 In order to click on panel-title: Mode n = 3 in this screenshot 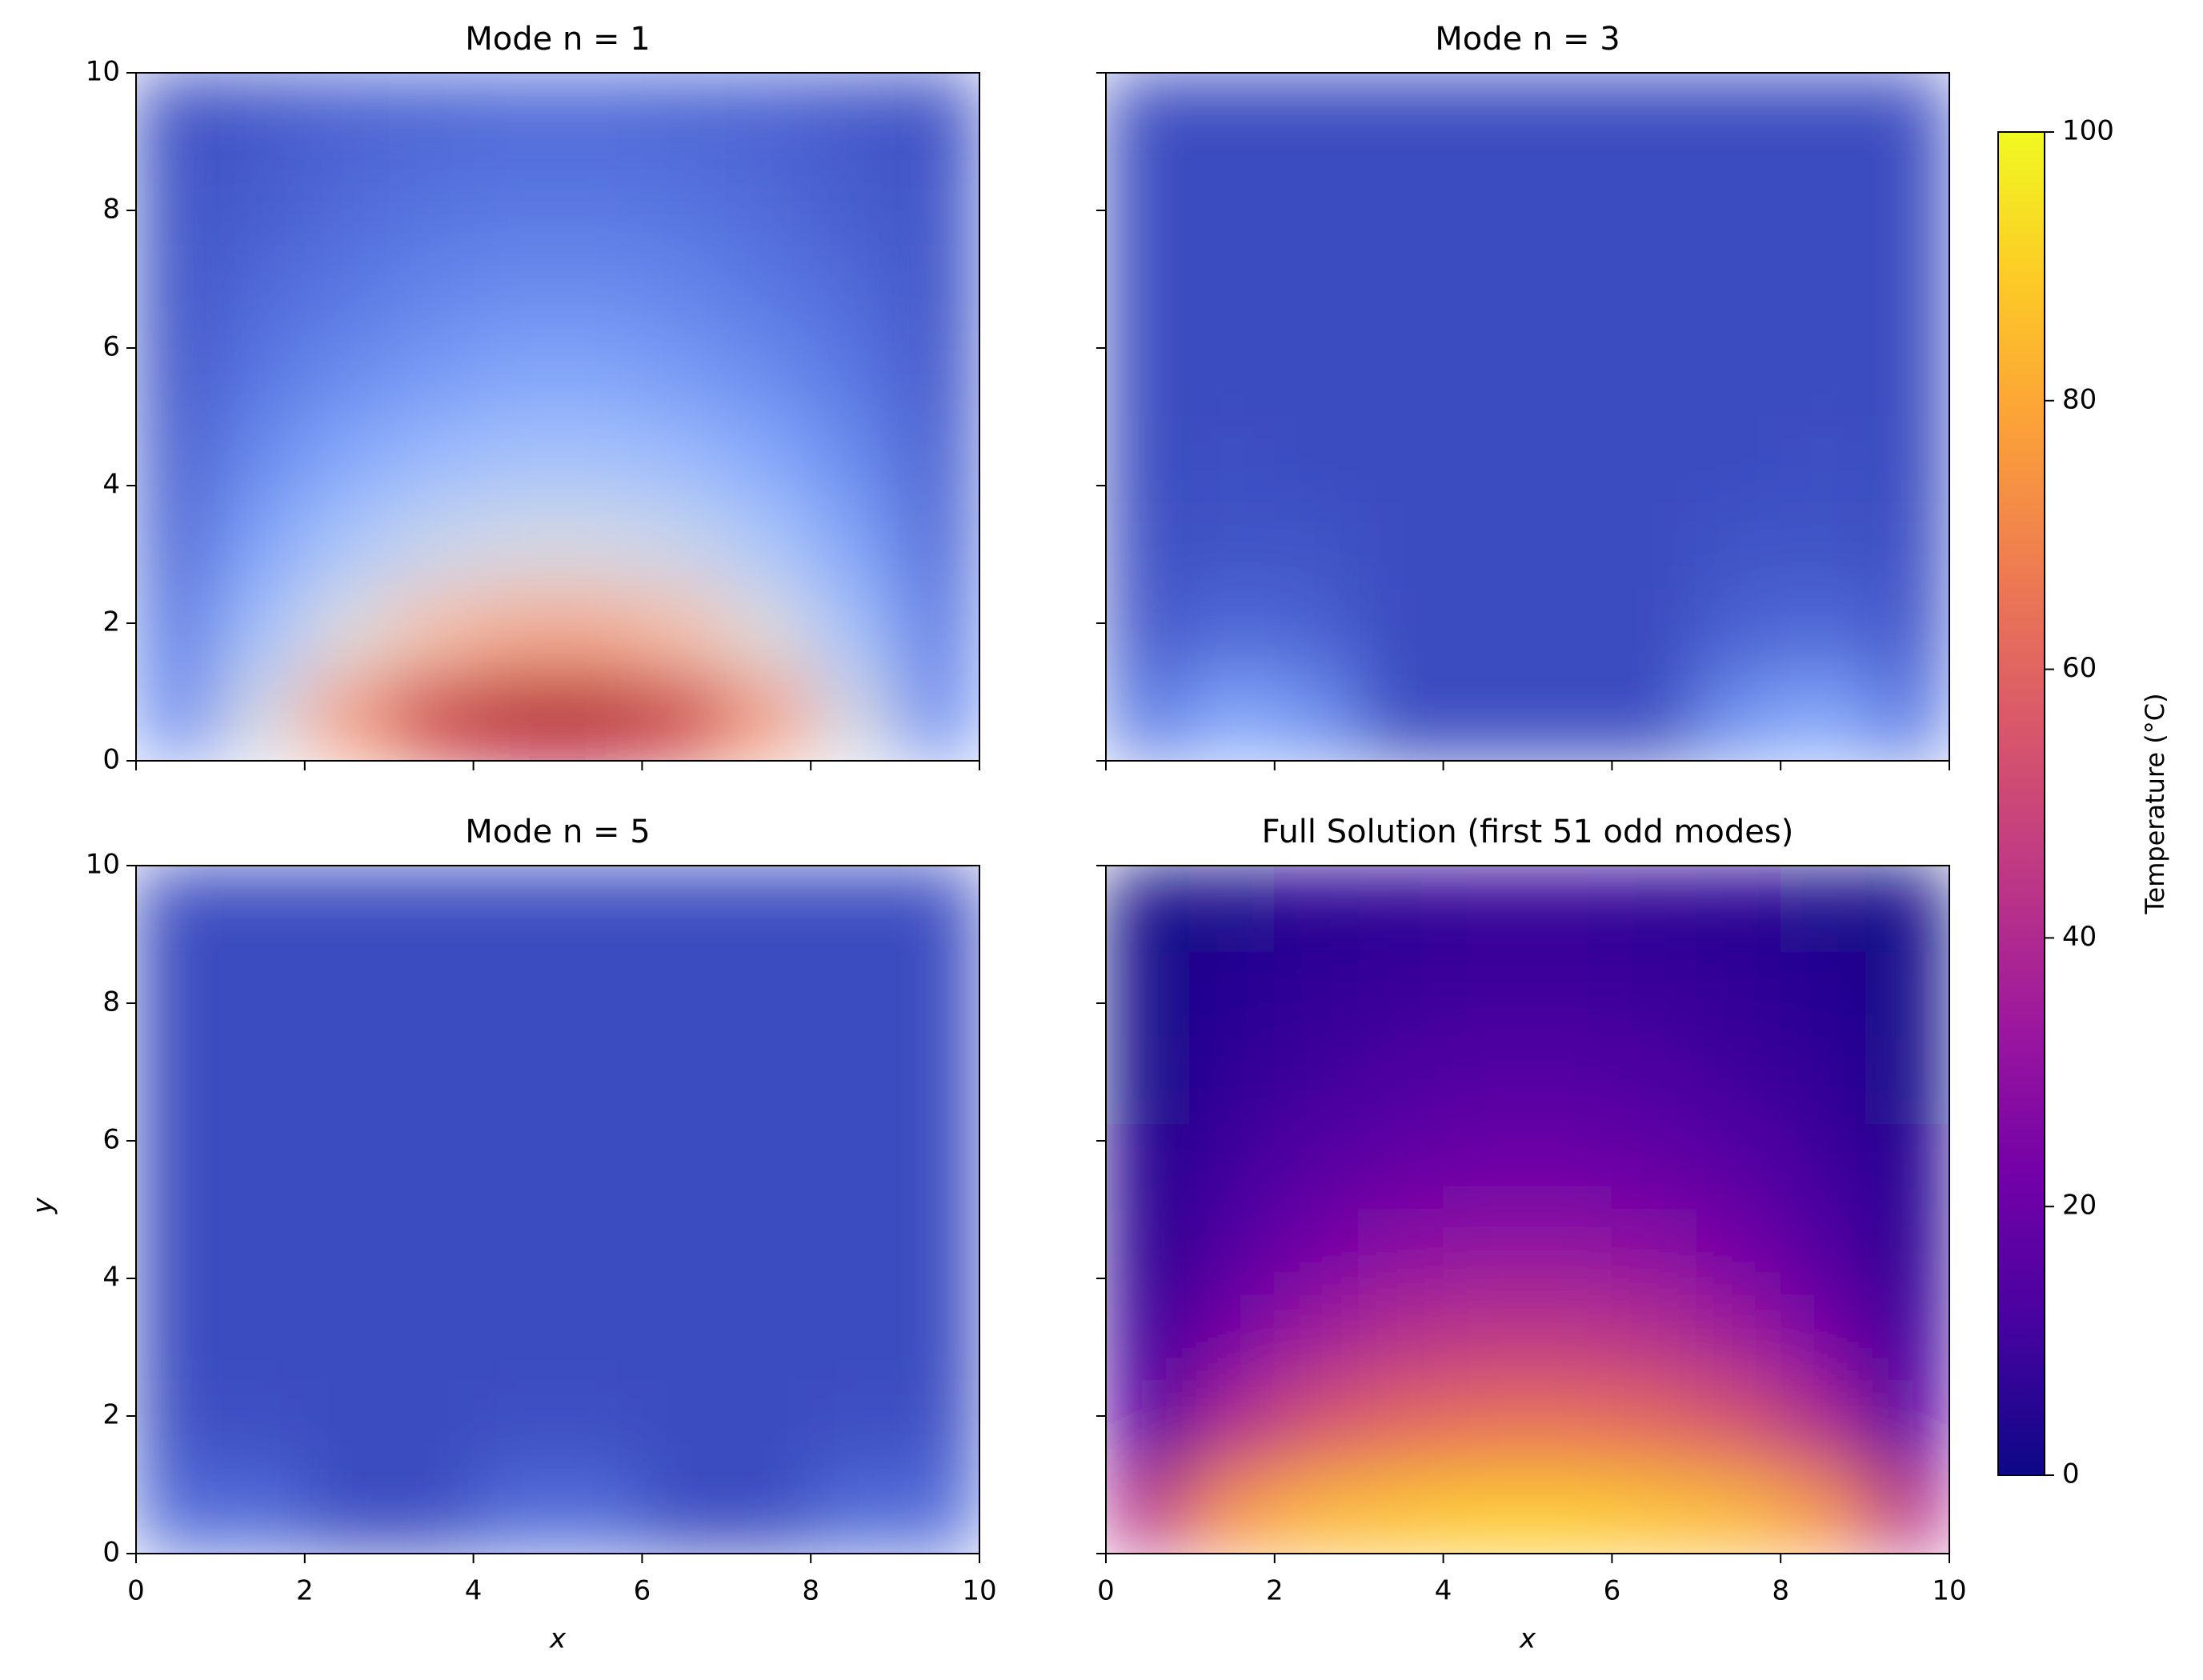, I will do `click(1527, 39)`.